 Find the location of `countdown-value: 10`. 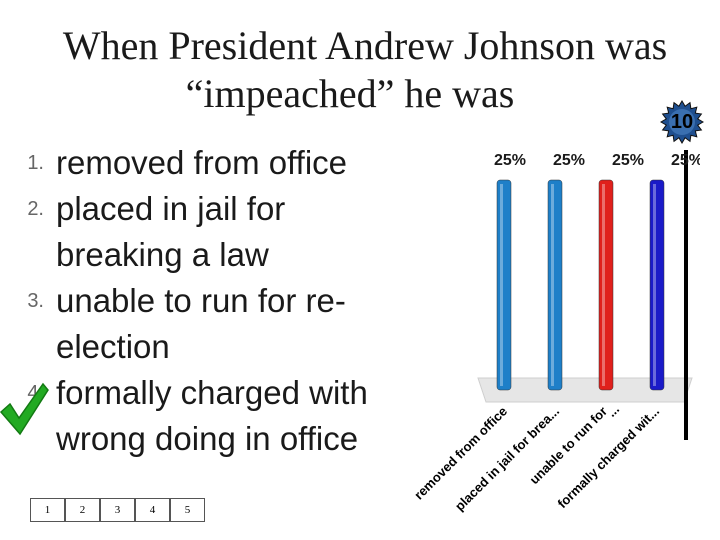

countdown-value: 10 is located at coordinates (682, 122).